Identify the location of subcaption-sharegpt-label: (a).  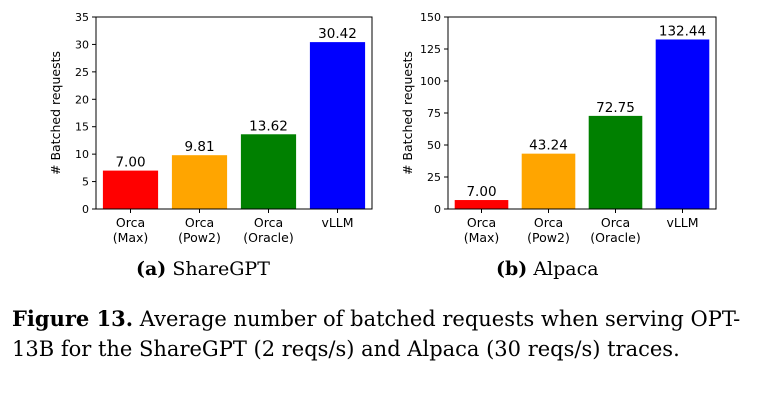
(151, 269).